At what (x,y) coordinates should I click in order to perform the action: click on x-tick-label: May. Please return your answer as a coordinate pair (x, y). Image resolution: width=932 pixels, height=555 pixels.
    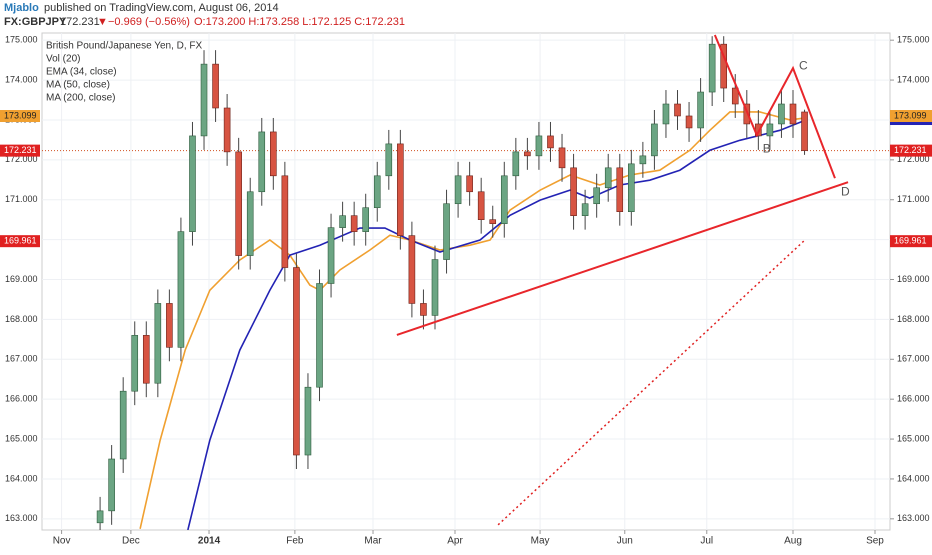
    Looking at the image, I should click on (540, 541).